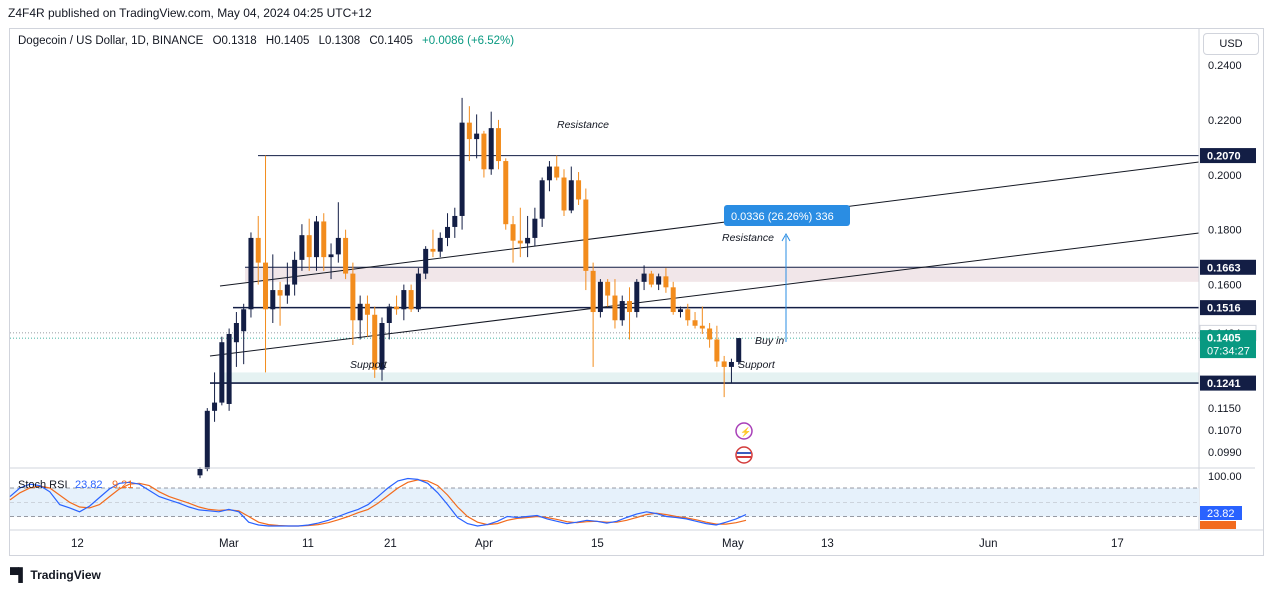 The height and width of the screenshot is (592, 1273). I want to click on legend-open: O0.1318, so click(234, 41).